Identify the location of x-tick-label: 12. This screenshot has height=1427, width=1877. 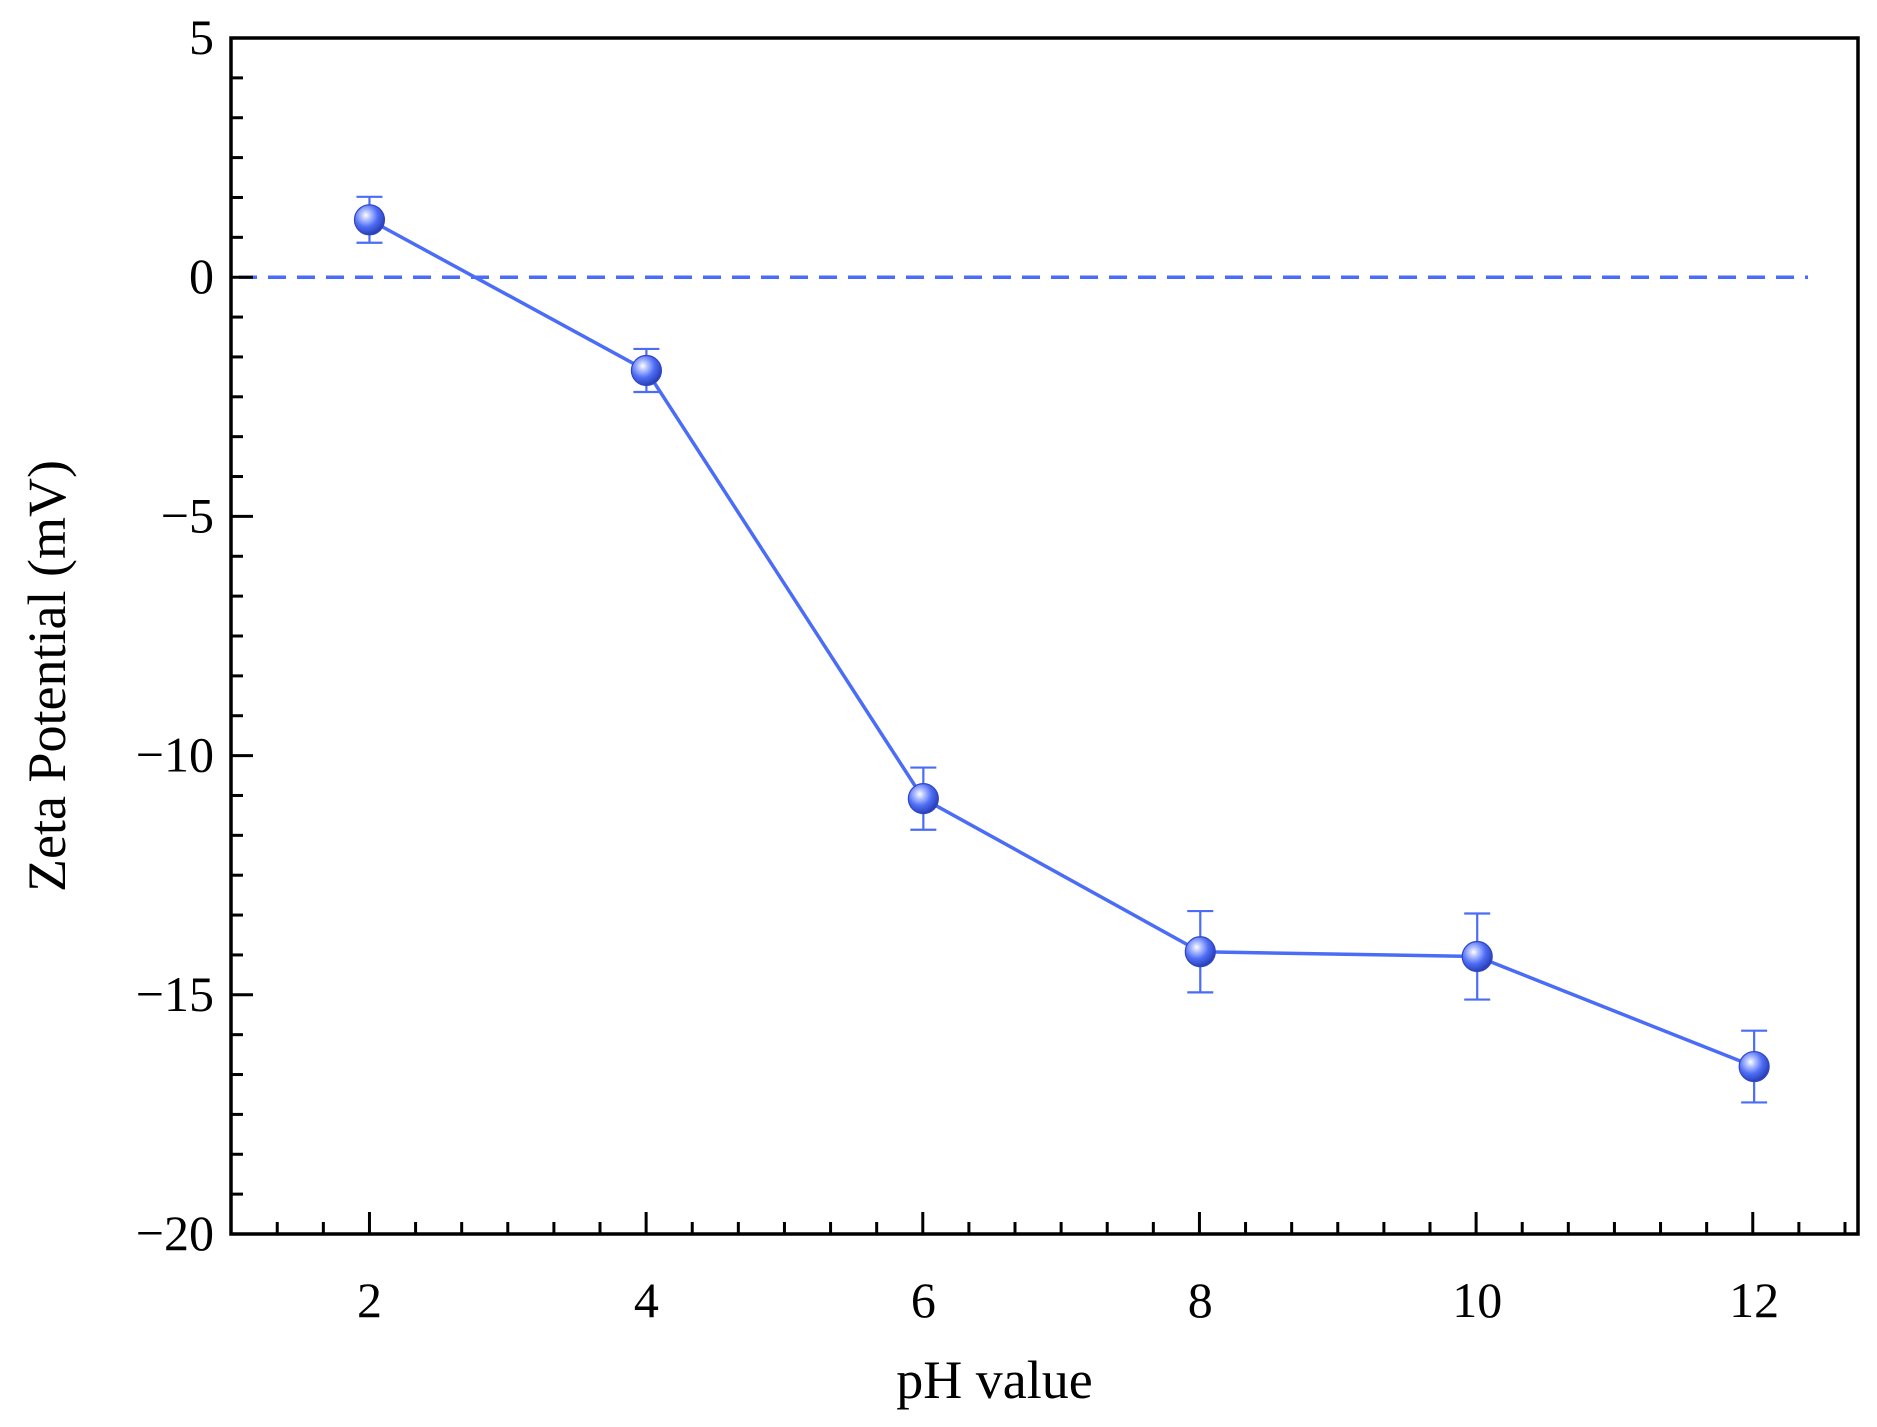
(1754, 1300).